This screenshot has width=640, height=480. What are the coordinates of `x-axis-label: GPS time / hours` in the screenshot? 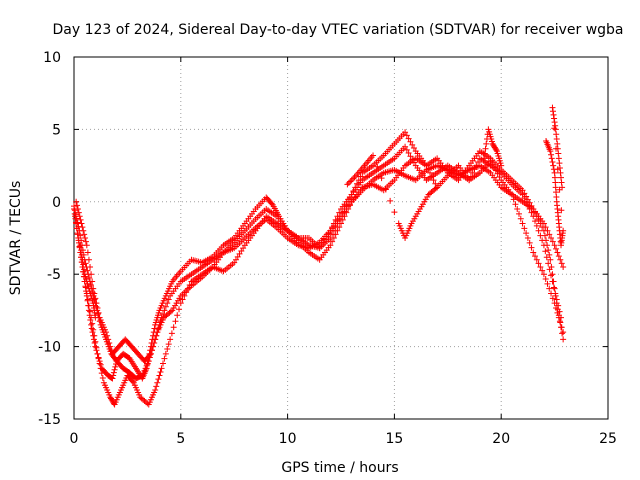 It's located at (339, 468).